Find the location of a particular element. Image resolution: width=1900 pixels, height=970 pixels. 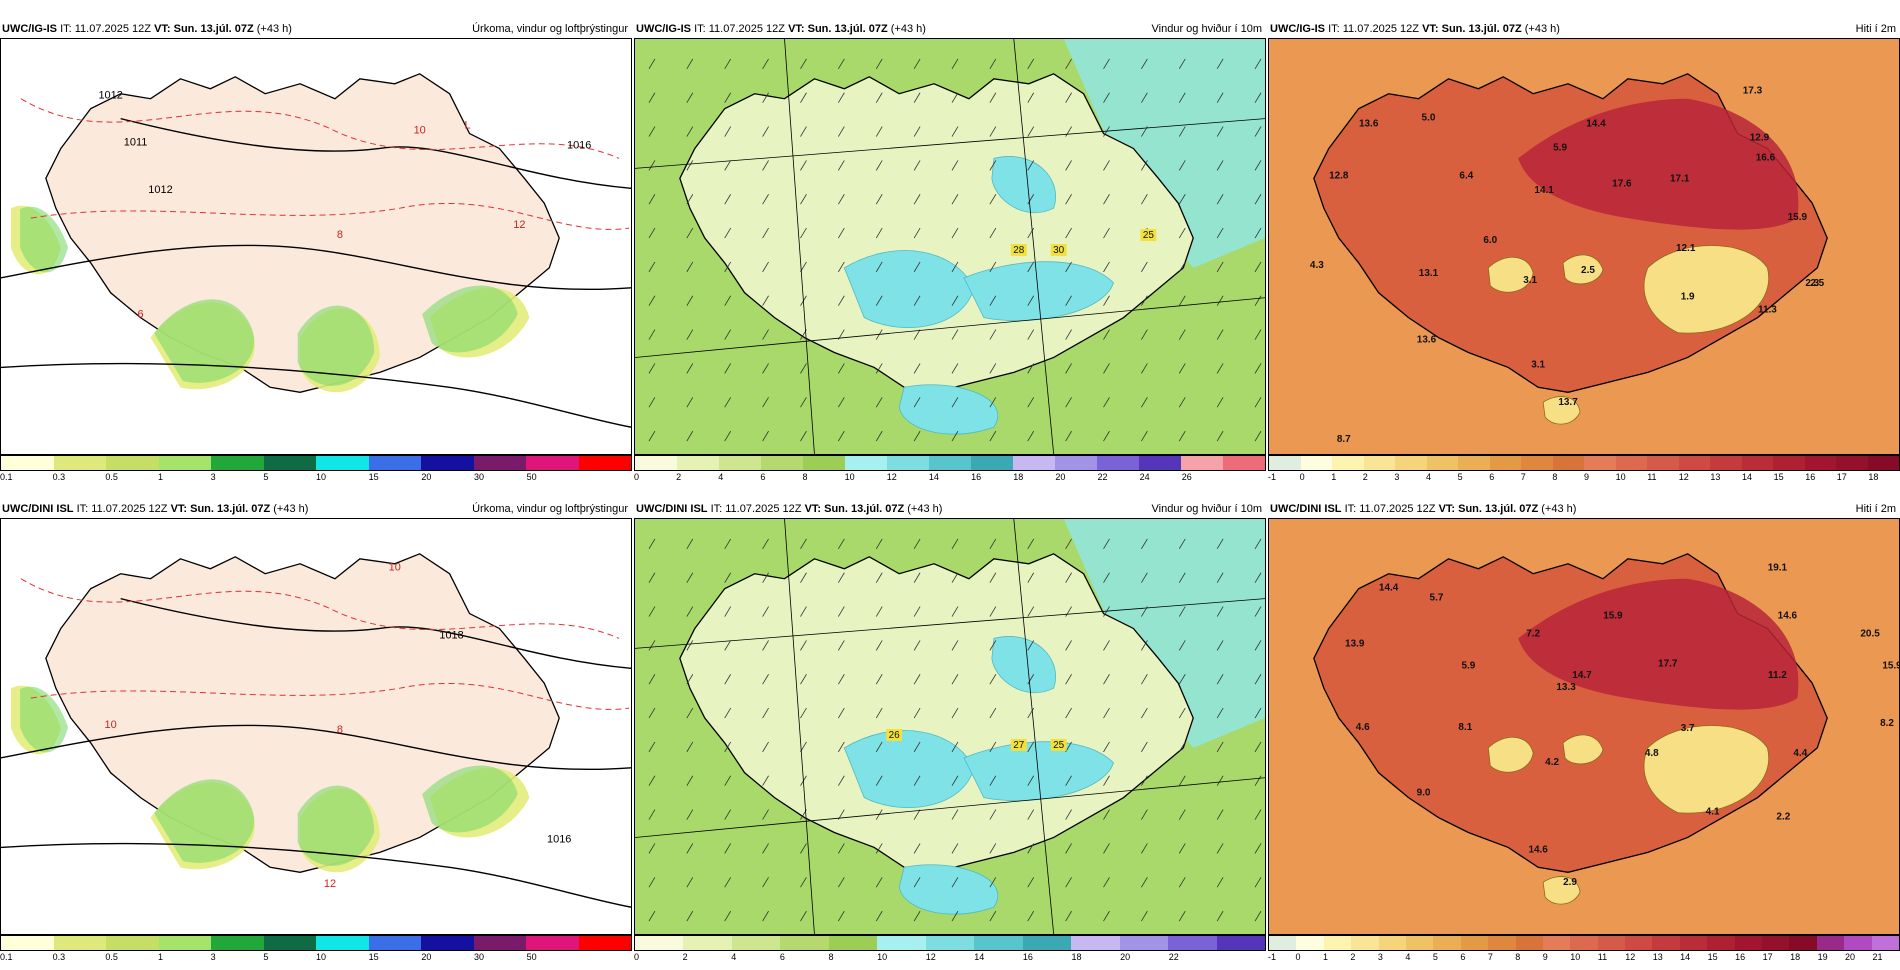

forecast-map: 28 30 25 is located at coordinates (950, 246).